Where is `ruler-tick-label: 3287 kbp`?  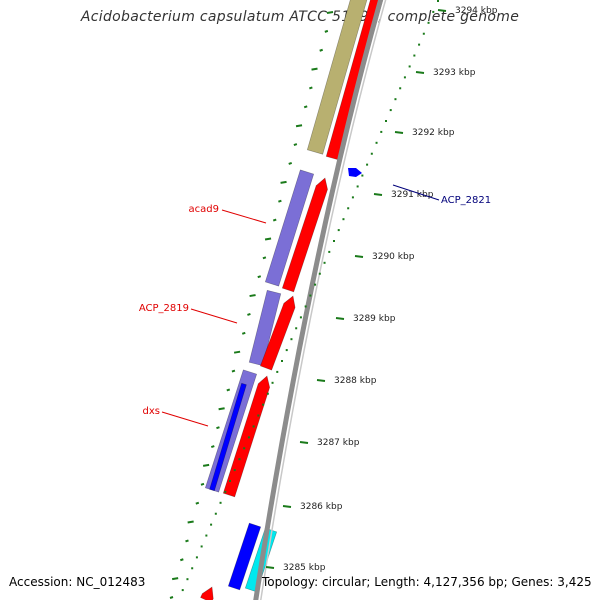
ruler-tick-label: 3287 kbp is located at coordinates (338, 443).